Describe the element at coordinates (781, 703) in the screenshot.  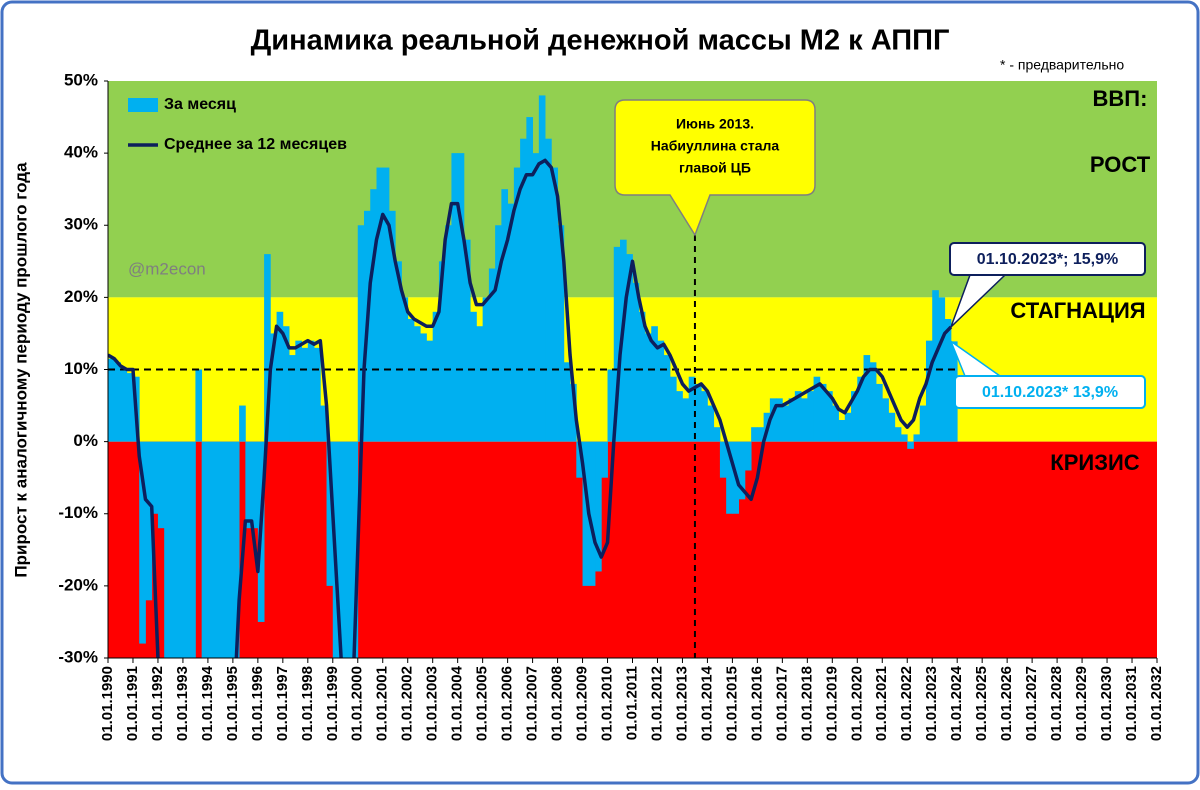
I see `x-tick-label: 01.01.2017` at that location.